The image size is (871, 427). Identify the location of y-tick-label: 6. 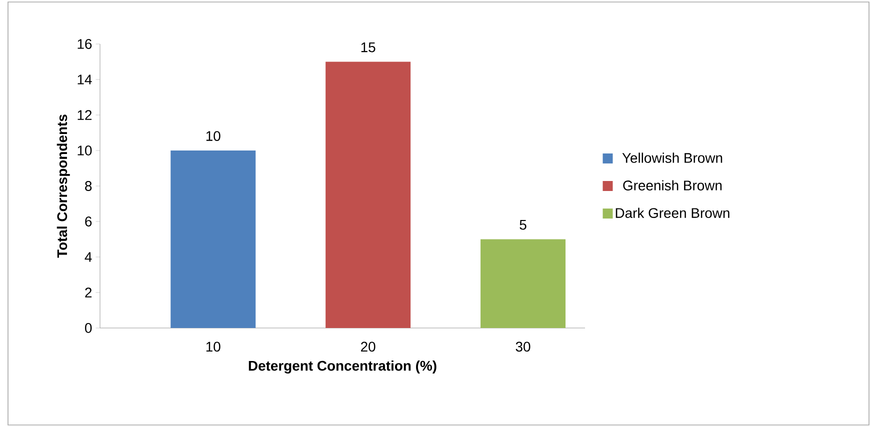
(88, 221).